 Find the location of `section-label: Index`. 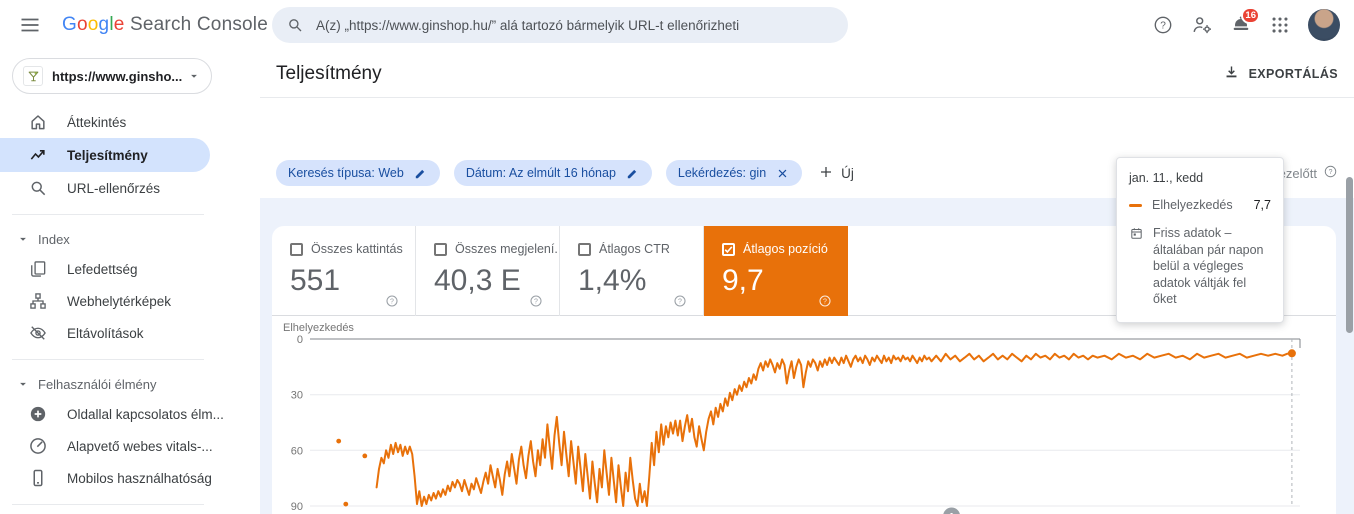

section-label: Index is located at coordinates (54, 239).